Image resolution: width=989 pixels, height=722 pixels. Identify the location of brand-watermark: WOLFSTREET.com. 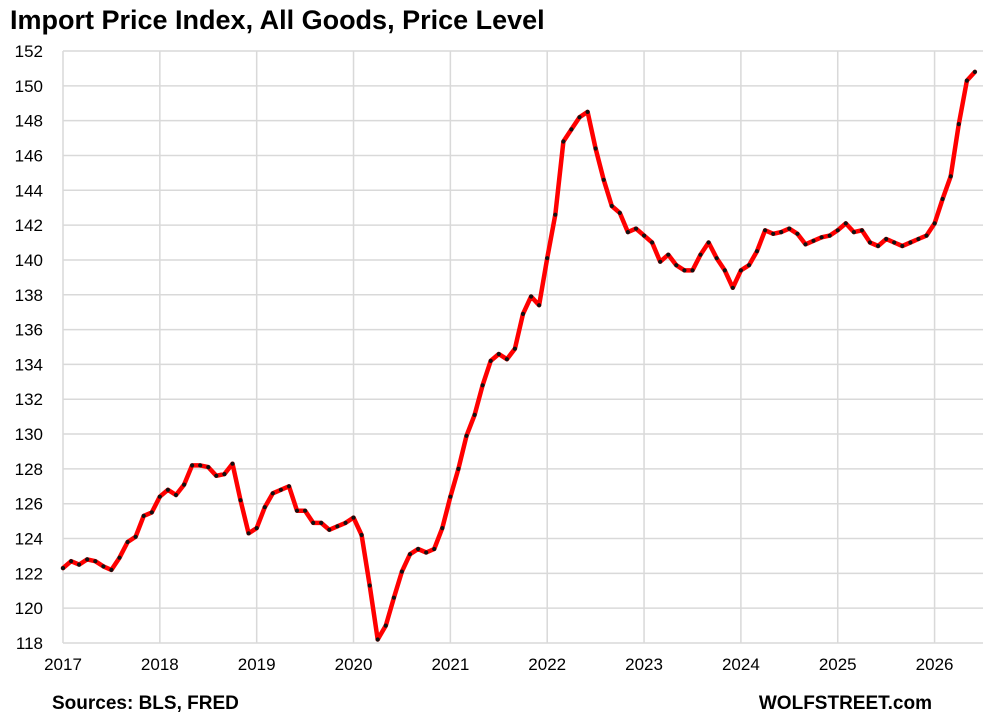
(845, 703).